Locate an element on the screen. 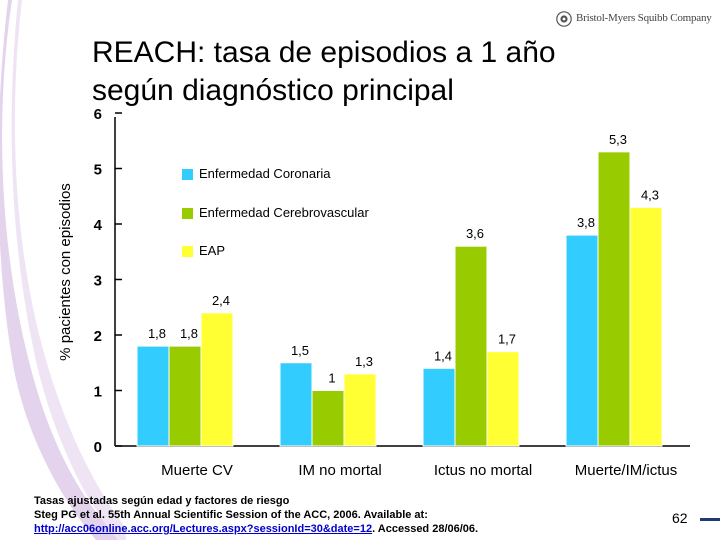 The width and height of the screenshot is (720, 540). y-tick-label: 1 is located at coordinates (98, 392).